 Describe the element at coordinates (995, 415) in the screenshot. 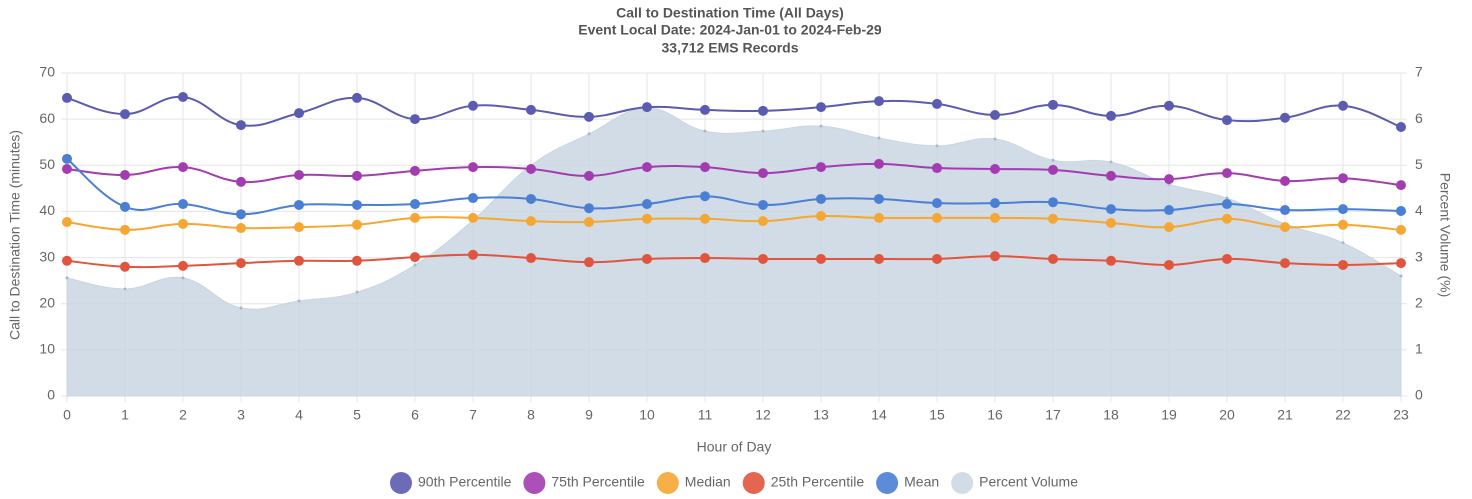

I see `x-tick-label: 16` at that location.